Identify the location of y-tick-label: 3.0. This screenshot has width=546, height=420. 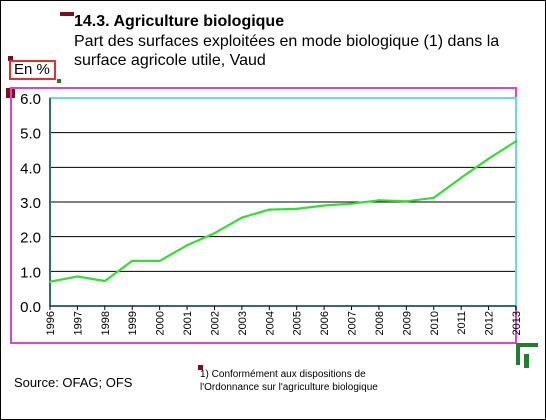
(30, 203).